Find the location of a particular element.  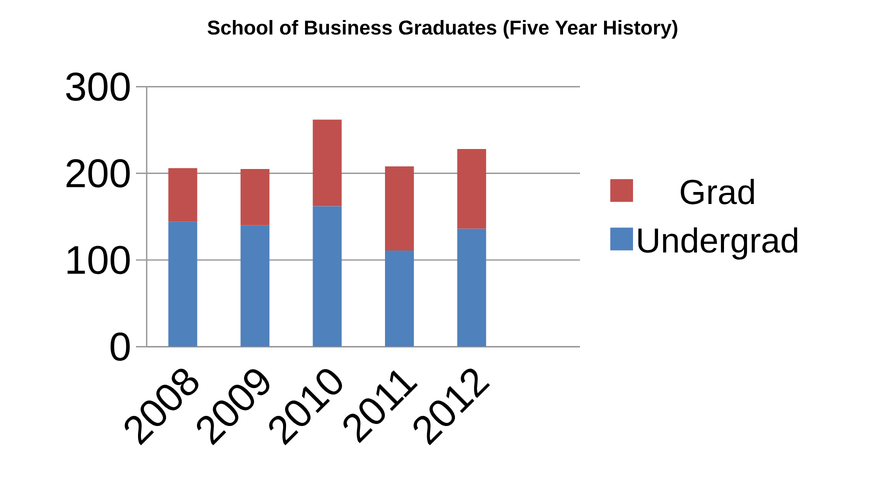

legend-label: Undergrad is located at coordinates (718, 244).